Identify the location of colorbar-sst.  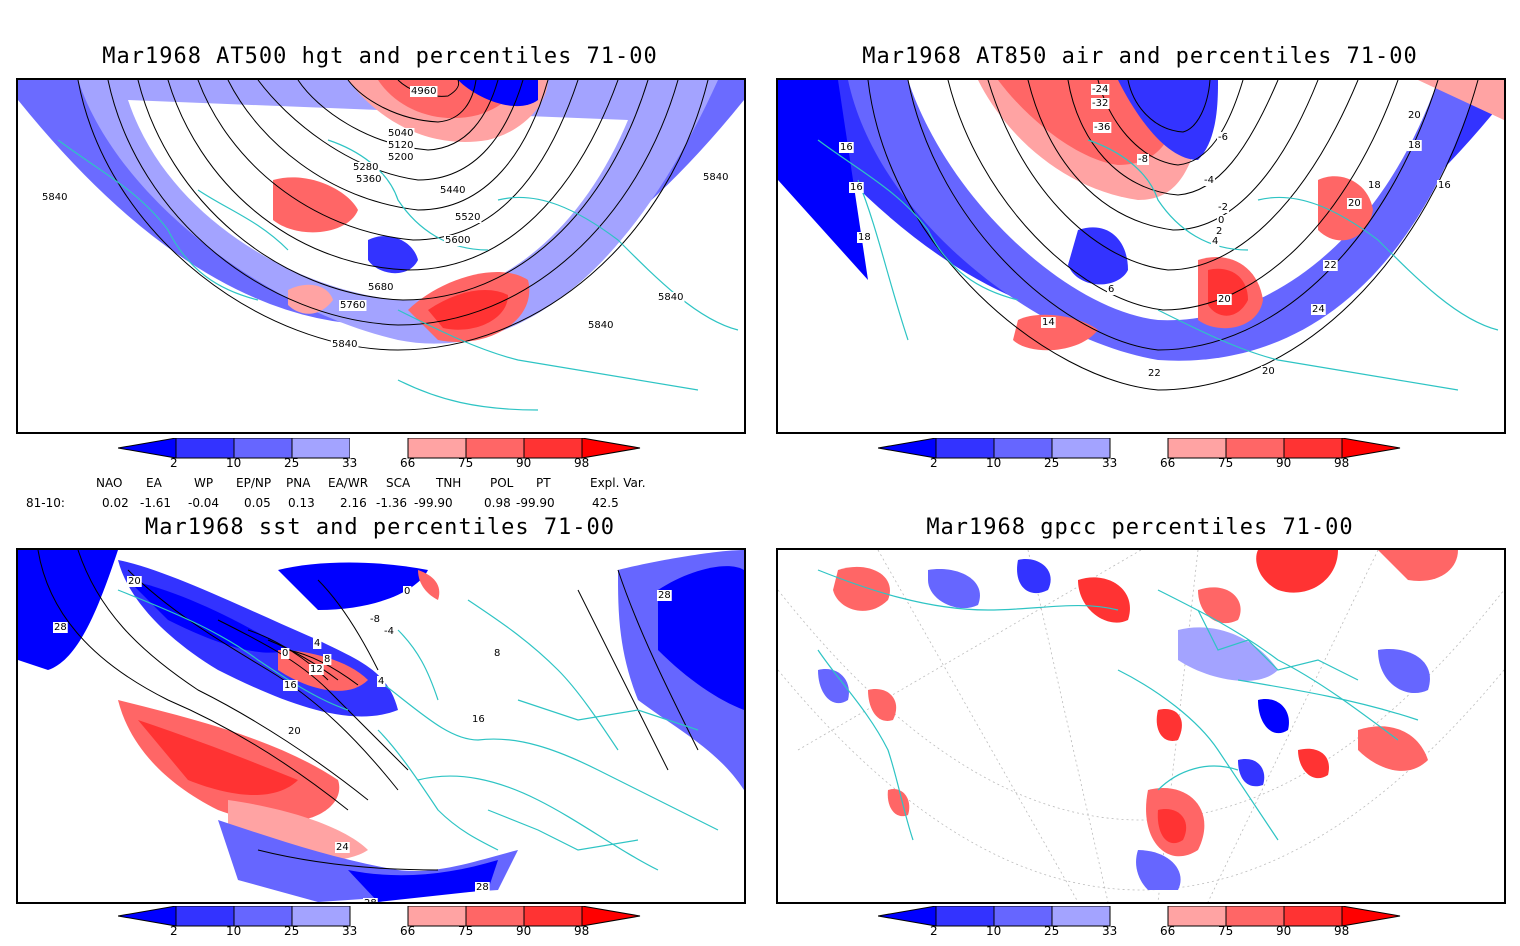
(379, 916).